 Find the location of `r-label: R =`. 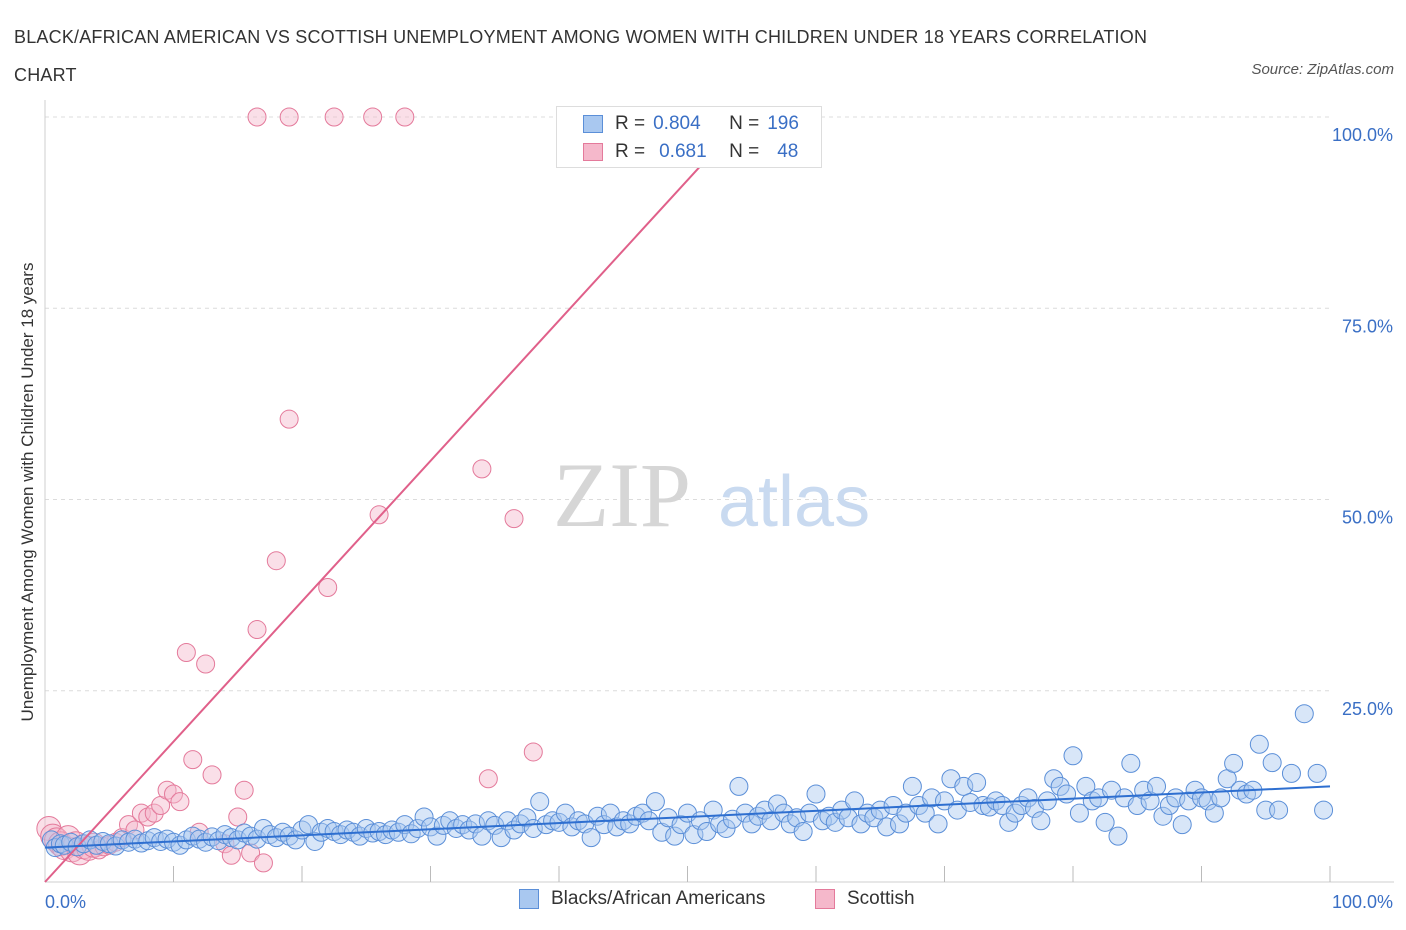

r-label: R = is located at coordinates (630, 123).